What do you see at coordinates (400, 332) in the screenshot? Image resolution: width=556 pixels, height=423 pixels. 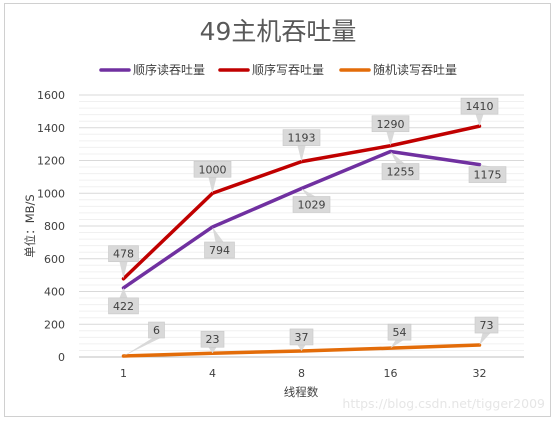 I see `svg-text: 54` at bounding box center [400, 332].